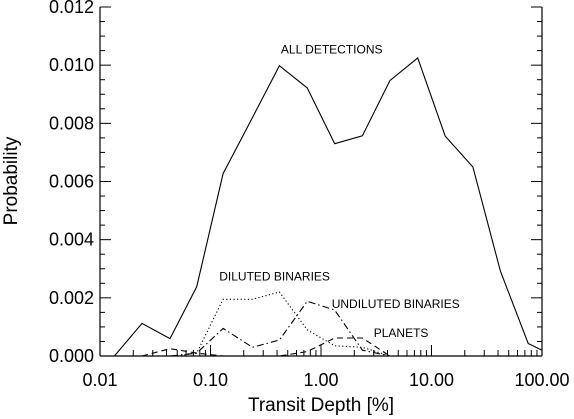  I want to click on x-tick-label: 0.10, so click(210, 380).